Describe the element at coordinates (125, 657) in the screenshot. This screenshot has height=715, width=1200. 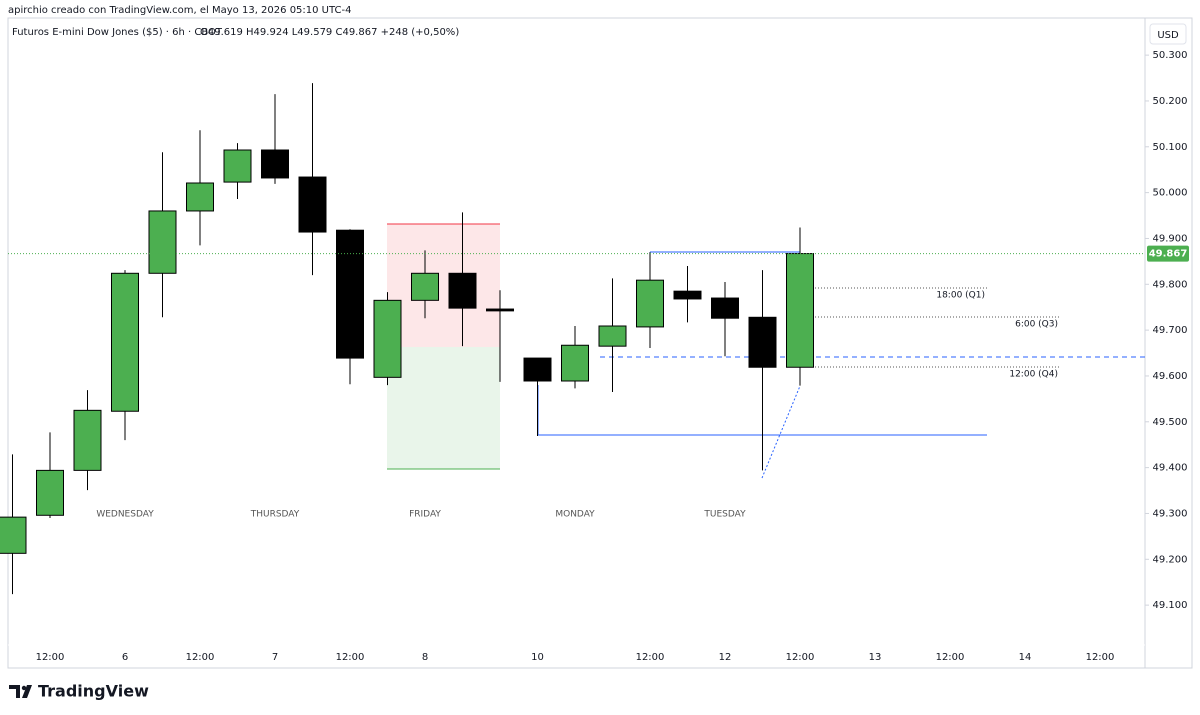
I see `x-tick-label: 6` at that location.